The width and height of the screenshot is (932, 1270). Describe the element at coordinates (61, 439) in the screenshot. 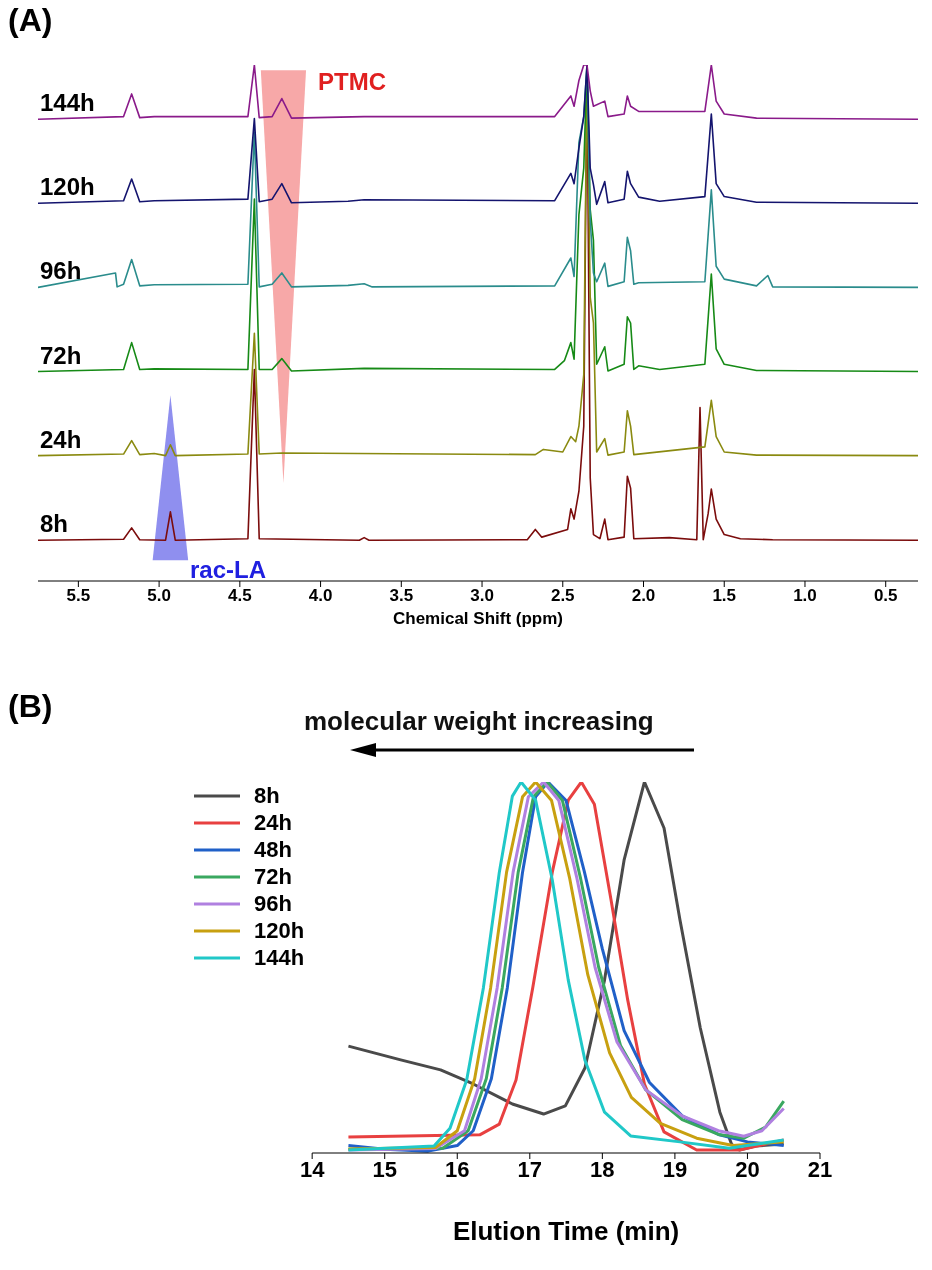

I see `series-label: 24h` at that location.